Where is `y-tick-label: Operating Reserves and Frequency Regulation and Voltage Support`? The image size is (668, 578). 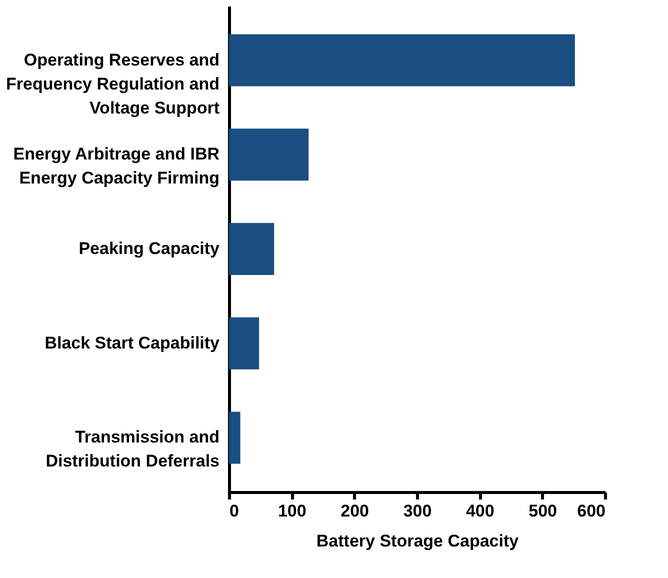
y-tick-label: Operating Reserves and Frequency Regulation and Voltage Support is located at coordinates (113, 84).